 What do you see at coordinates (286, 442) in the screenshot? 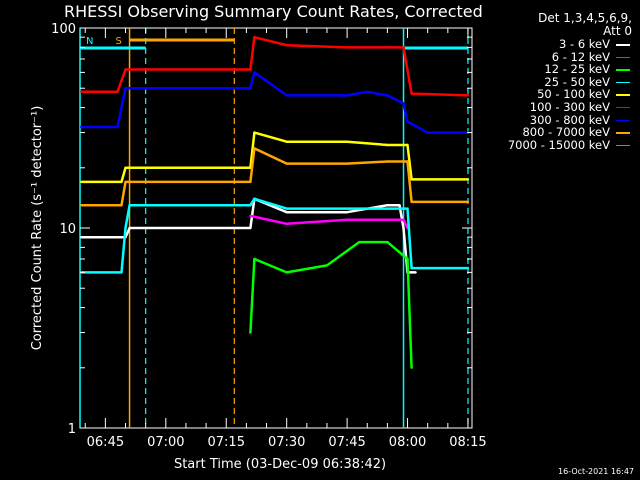
I see `x-tick-label: 07:30` at bounding box center [286, 442].